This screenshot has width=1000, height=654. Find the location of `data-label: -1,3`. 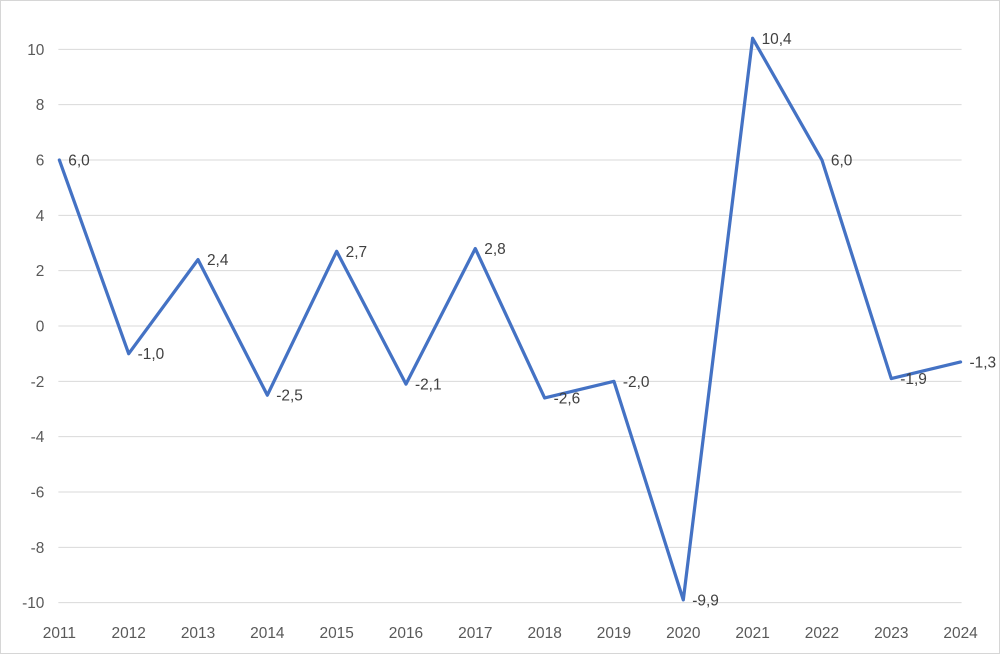

data-label: -1,3 is located at coordinates (983, 362).